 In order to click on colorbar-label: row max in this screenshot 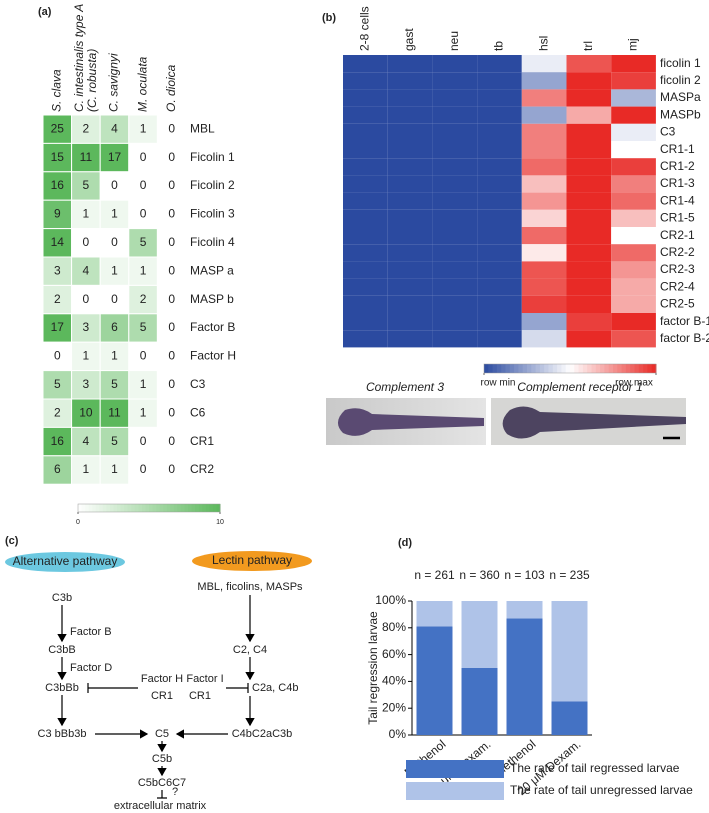, I will do `click(634, 383)`.